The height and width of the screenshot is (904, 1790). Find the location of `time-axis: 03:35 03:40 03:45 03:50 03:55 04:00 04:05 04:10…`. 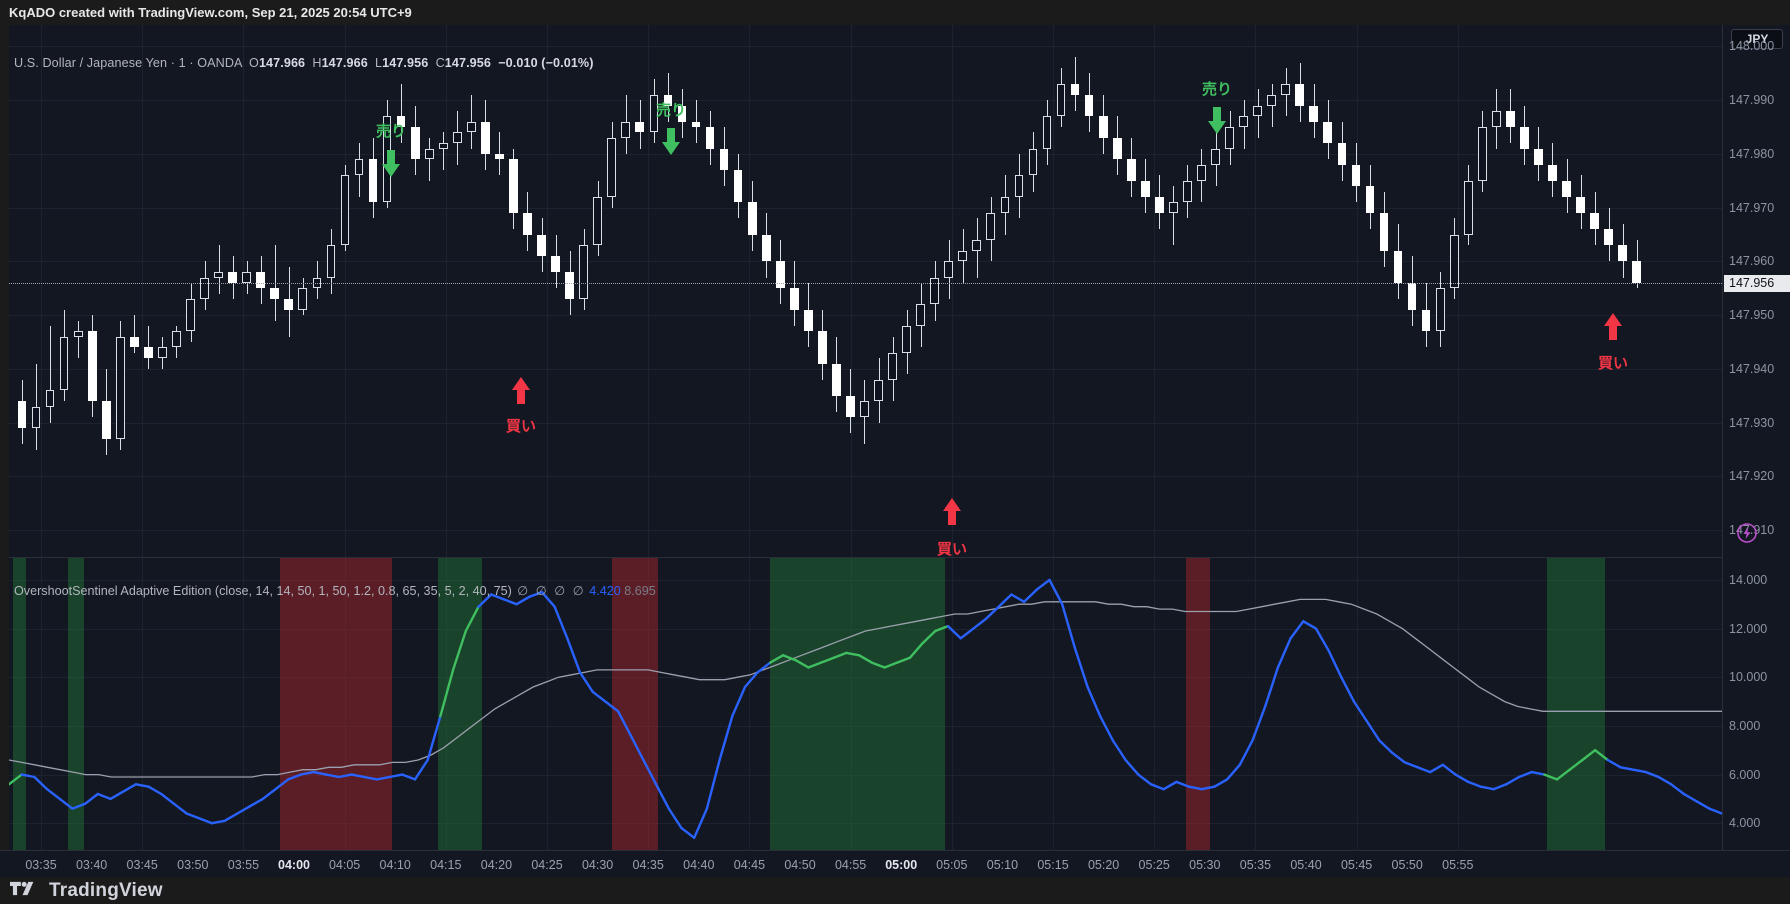

time-axis: 03:35 03:40 03:45 03:50 03:55 04:00 04:05 04:10… is located at coordinates (895, 863).